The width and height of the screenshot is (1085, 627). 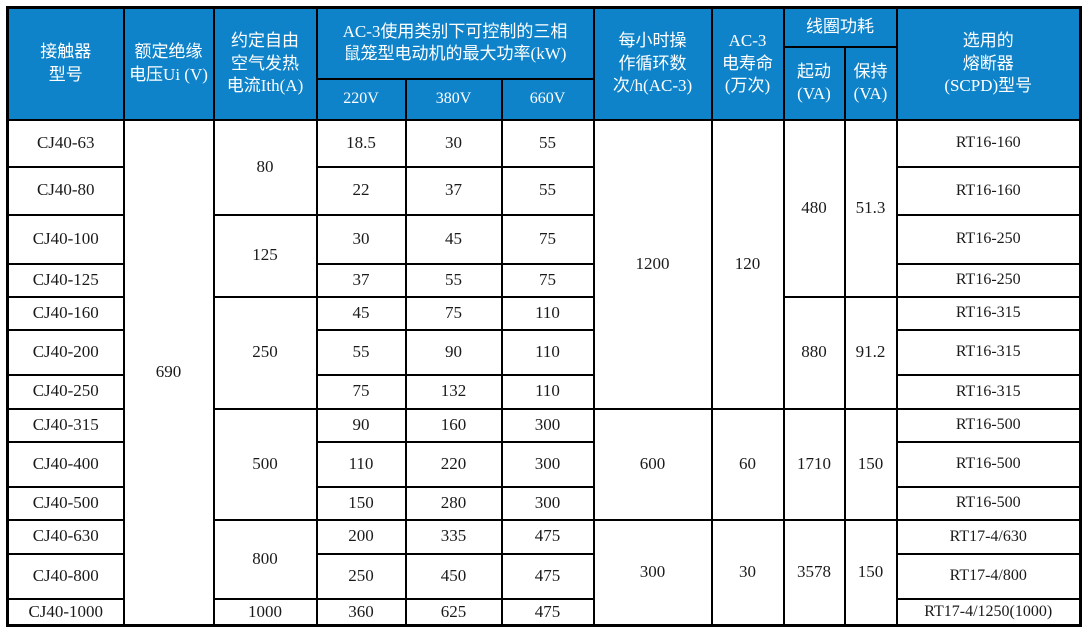 I want to click on header-fuse: 选用的 熔断器 (SCPD)型号, so click(x=988, y=63).